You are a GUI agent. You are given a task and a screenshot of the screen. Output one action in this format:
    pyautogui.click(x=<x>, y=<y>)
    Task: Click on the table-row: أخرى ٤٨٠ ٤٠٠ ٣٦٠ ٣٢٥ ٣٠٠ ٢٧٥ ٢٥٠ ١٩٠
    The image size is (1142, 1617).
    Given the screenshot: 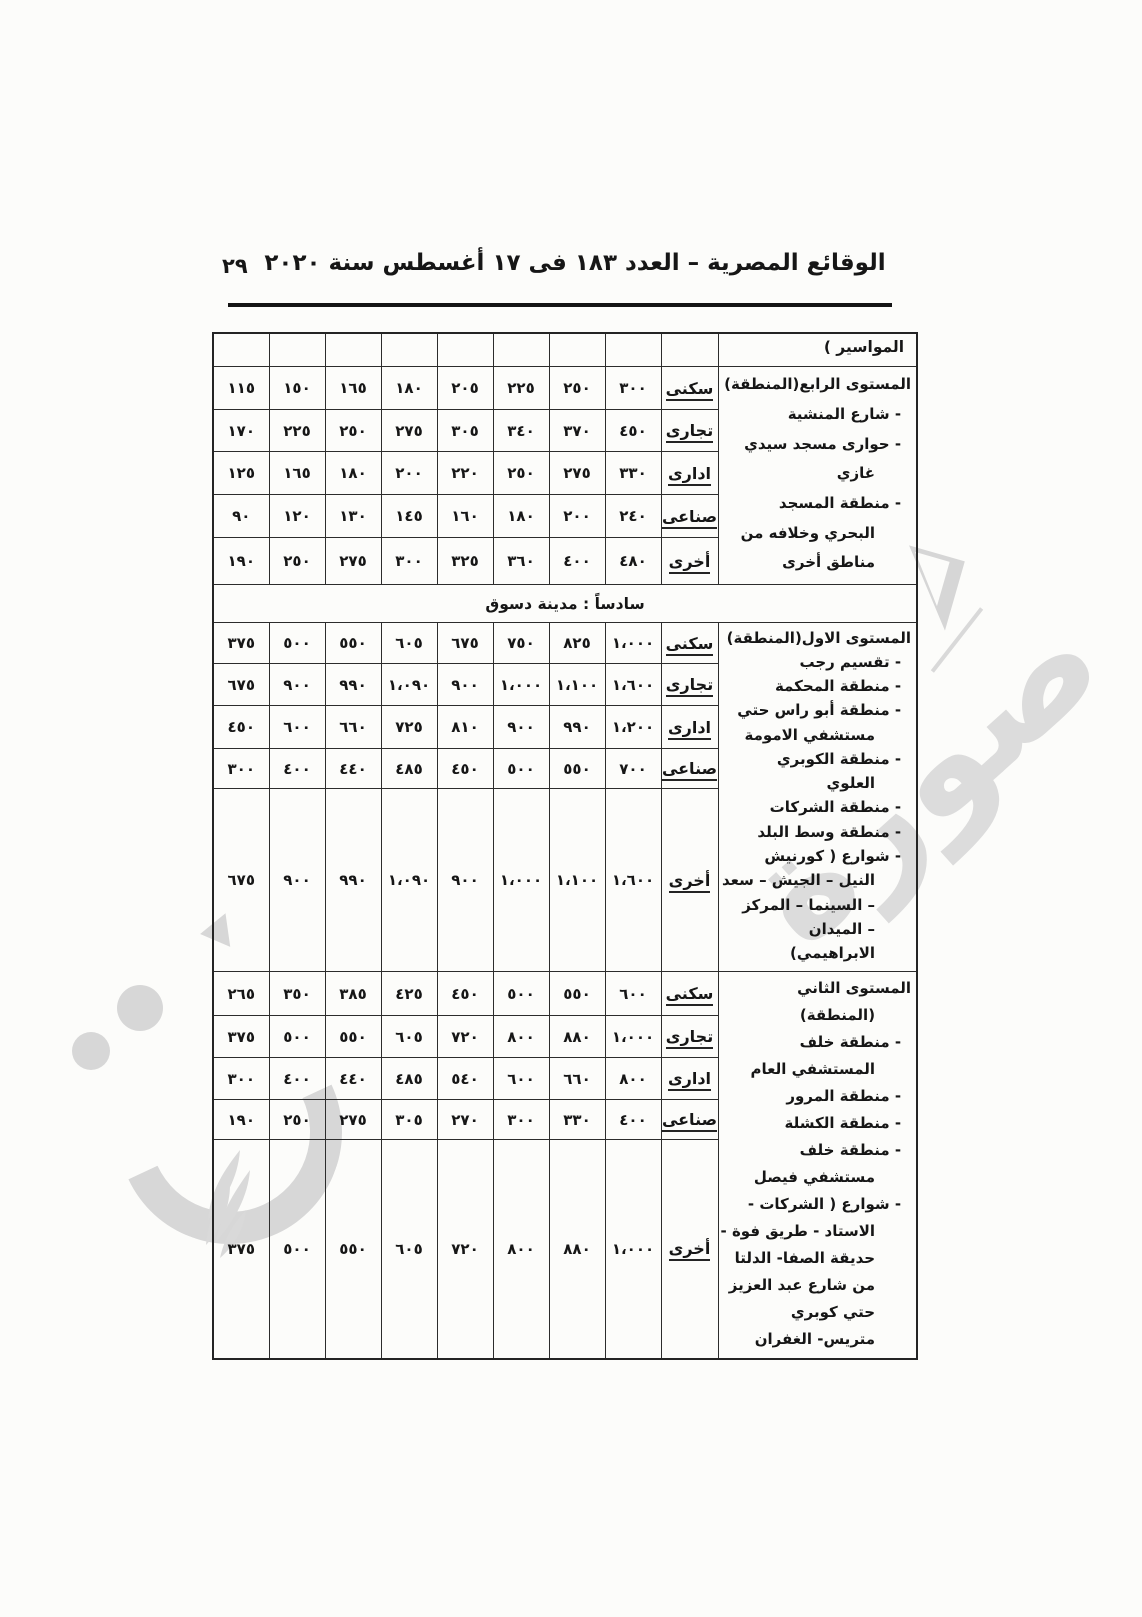 What is the action you would take?
    pyautogui.click(x=564, y=561)
    